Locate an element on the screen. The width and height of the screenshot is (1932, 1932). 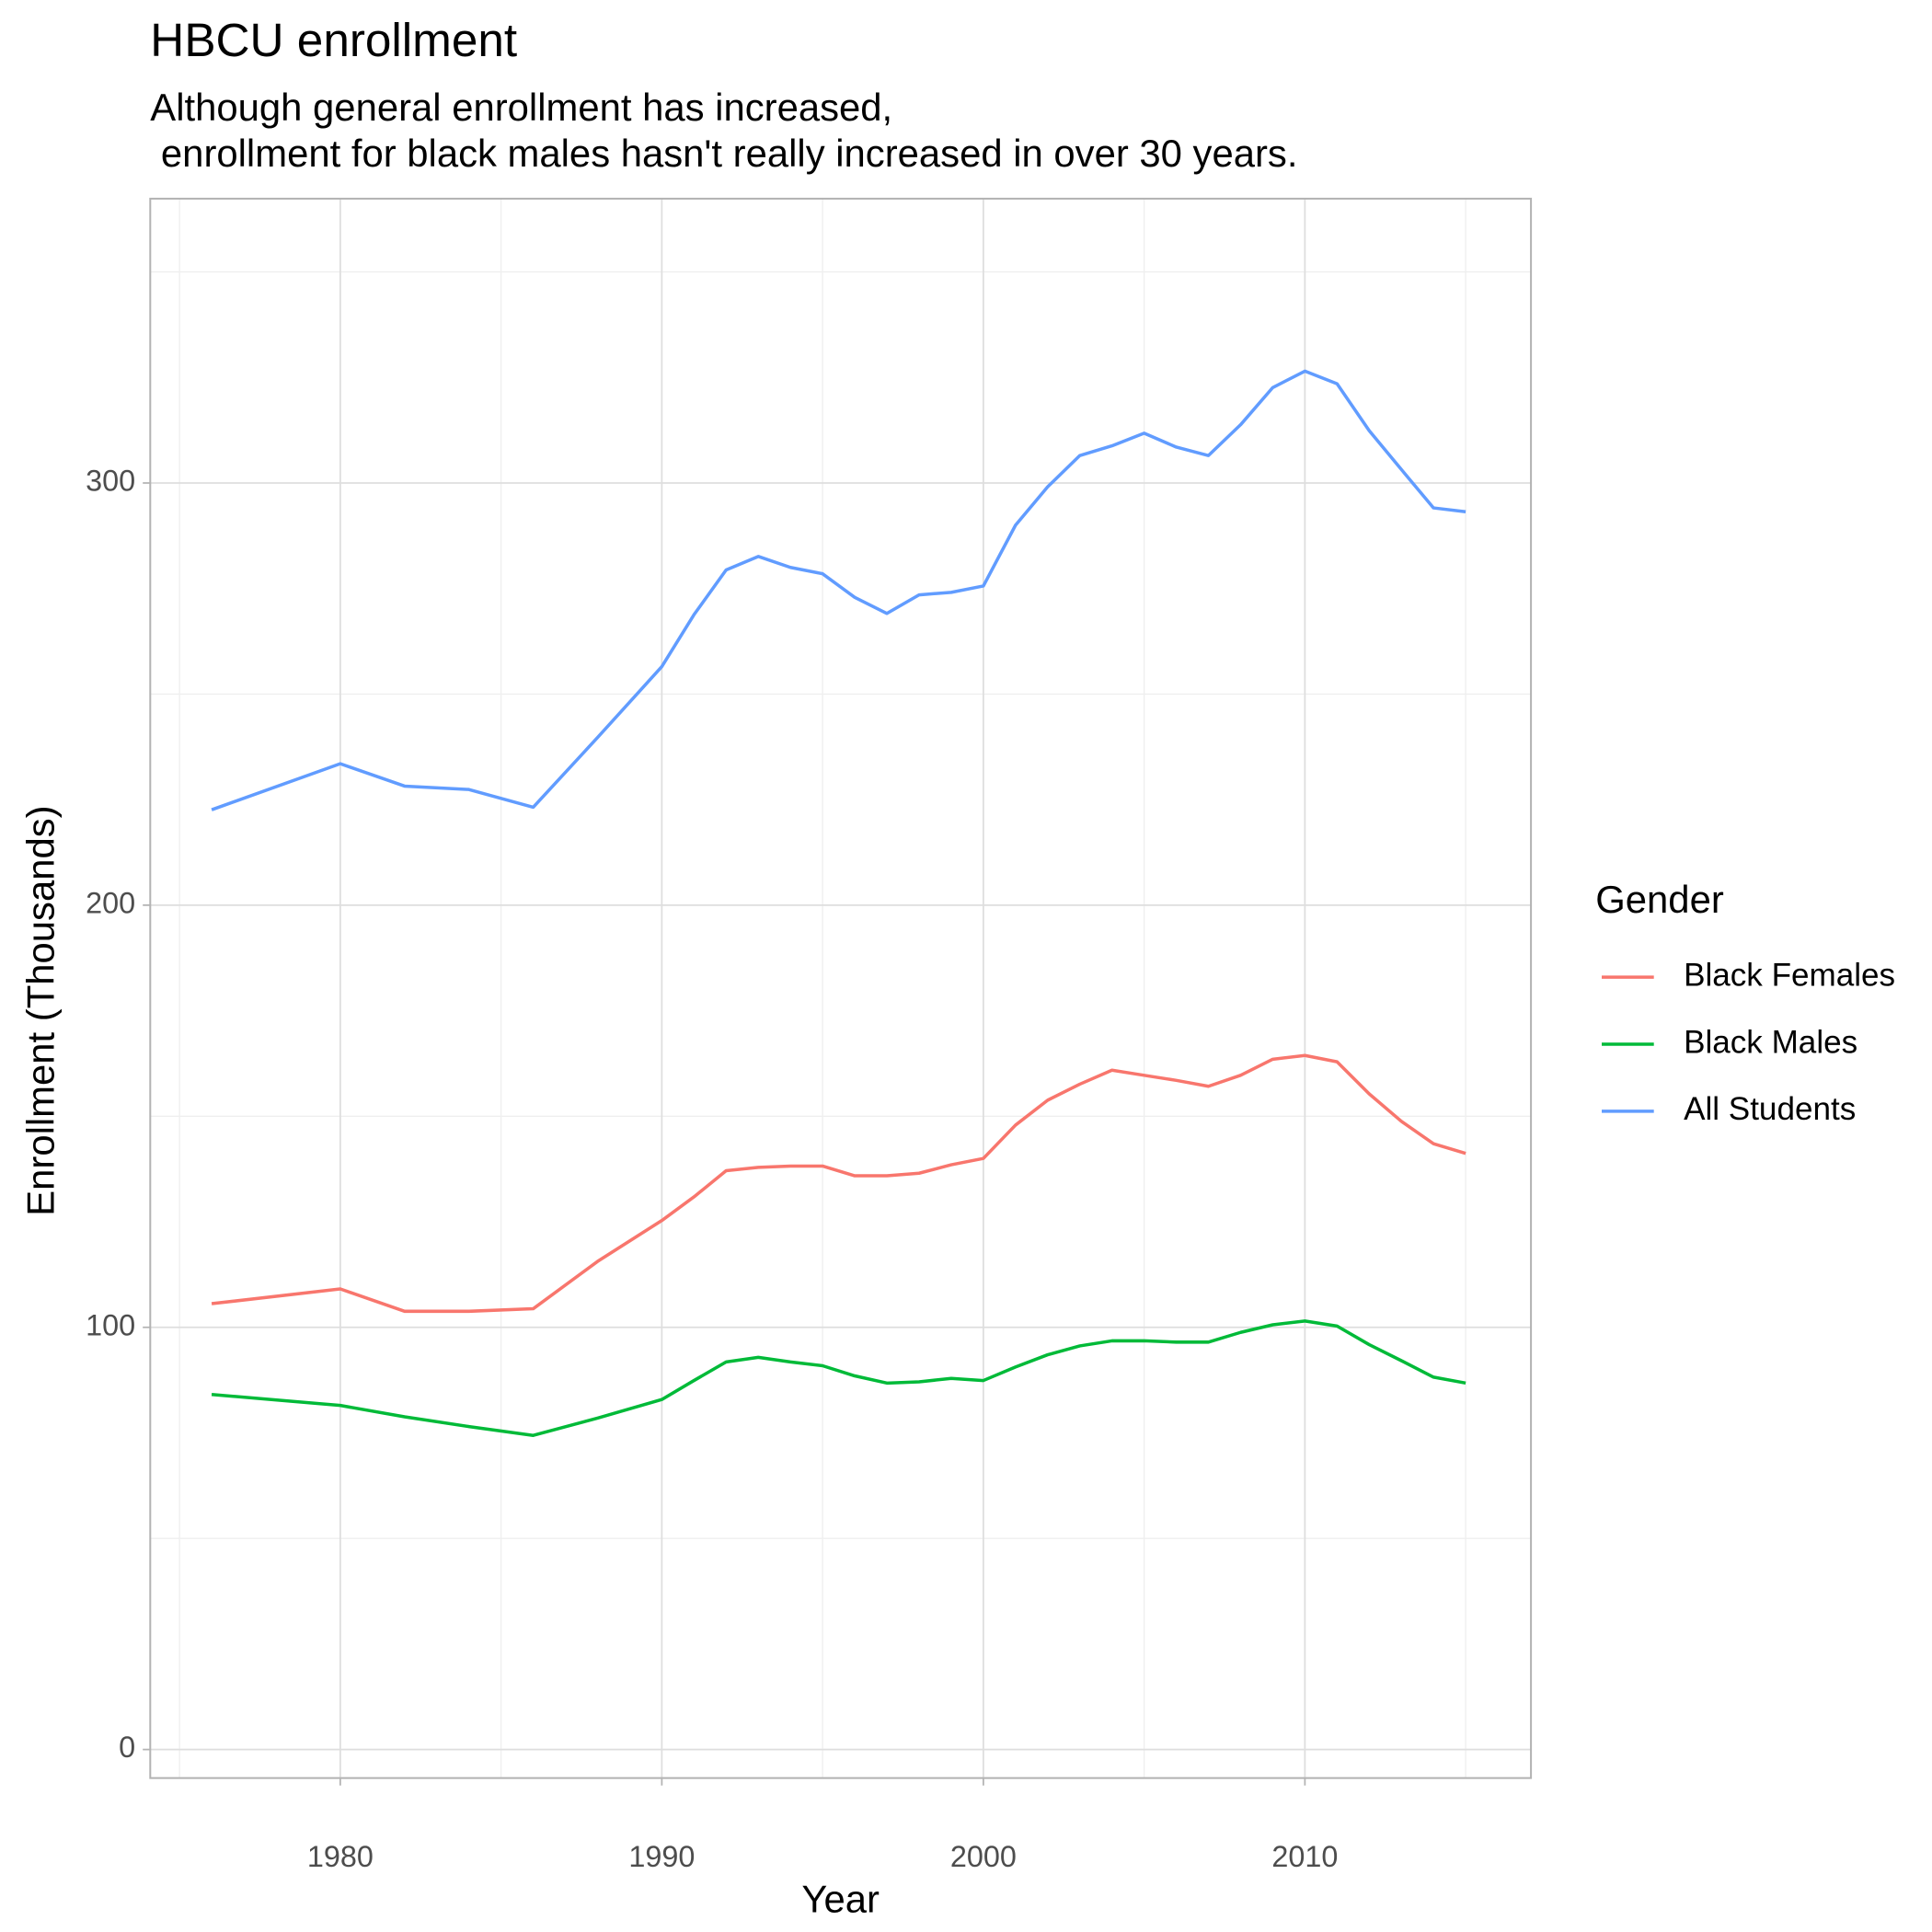
legend-label: All Students is located at coordinates (1770, 1109).